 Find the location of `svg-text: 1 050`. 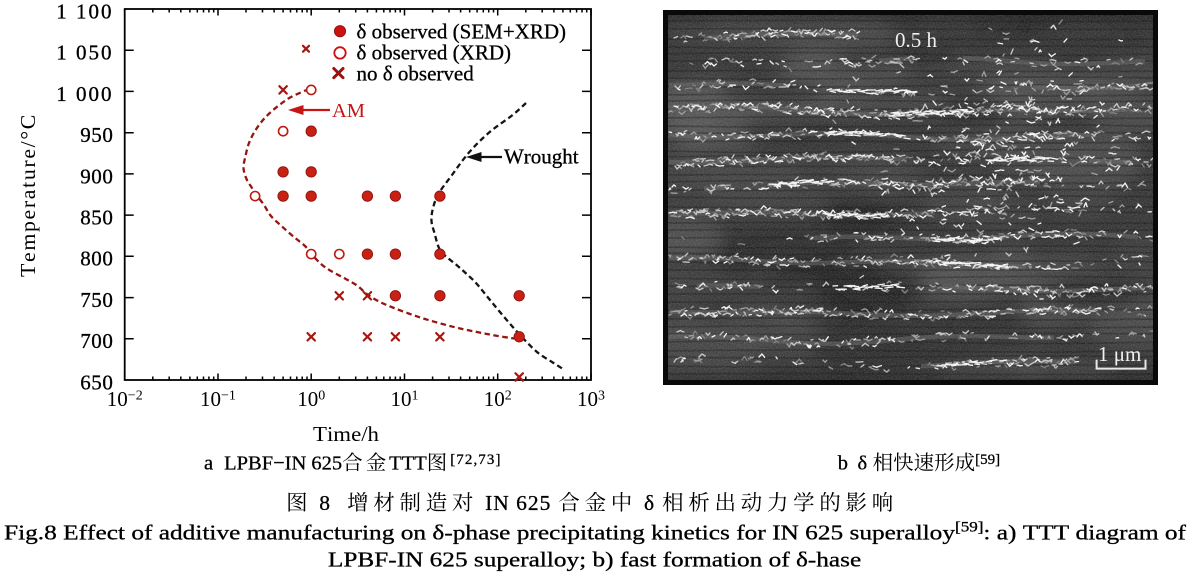

svg-text: 1 050 is located at coordinates (84, 53).